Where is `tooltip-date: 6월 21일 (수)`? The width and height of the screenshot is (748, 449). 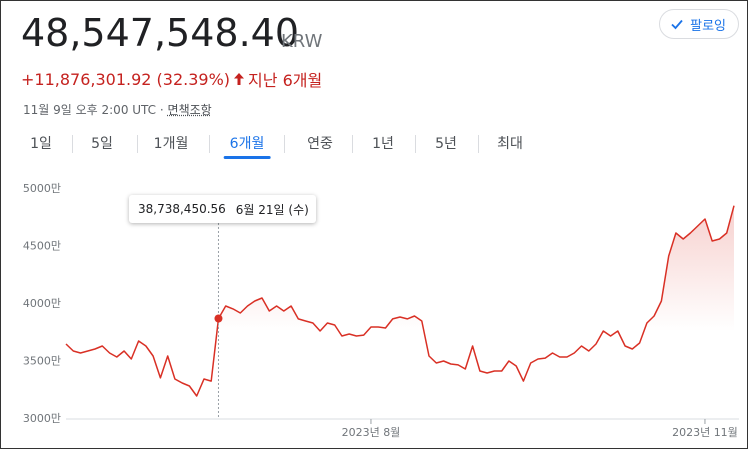
tooltip-date: 6월 21일 (수) is located at coordinates (272, 209).